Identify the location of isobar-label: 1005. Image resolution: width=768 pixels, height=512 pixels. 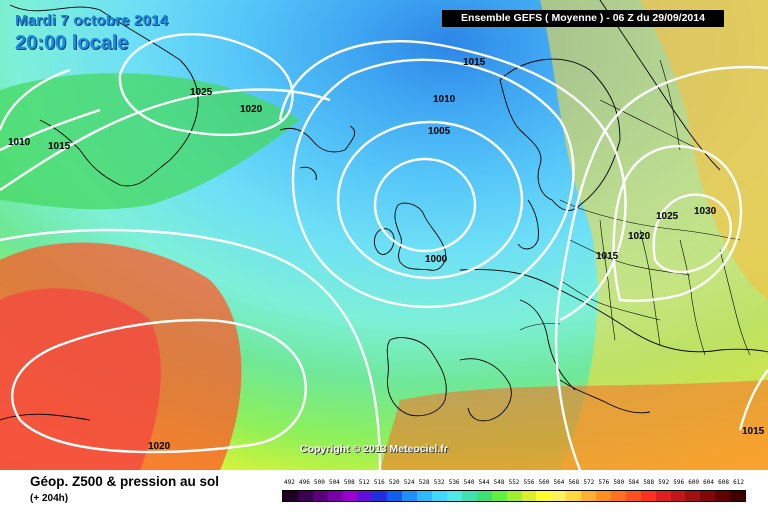
(439, 131).